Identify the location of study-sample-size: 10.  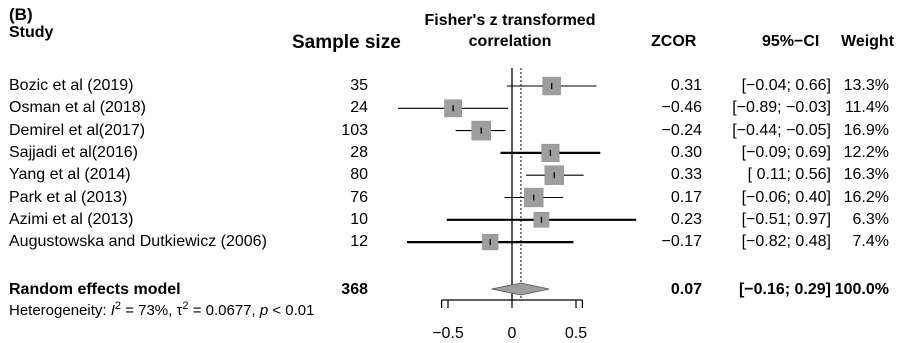
(359, 219).